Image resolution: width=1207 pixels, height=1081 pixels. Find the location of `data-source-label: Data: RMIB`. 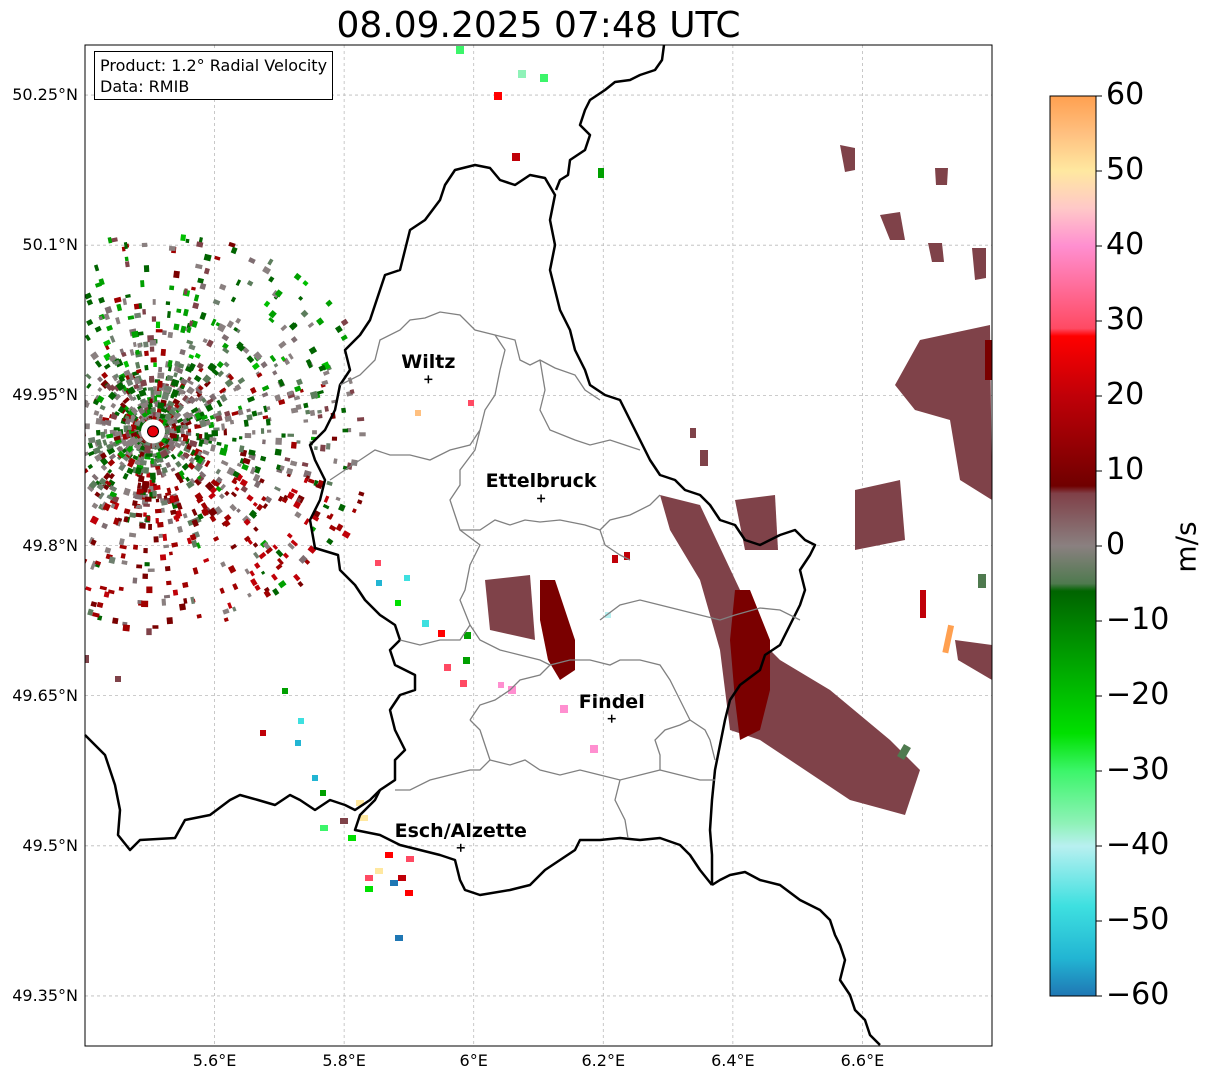

data-source-label: Data: RMIB is located at coordinates (145, 86).